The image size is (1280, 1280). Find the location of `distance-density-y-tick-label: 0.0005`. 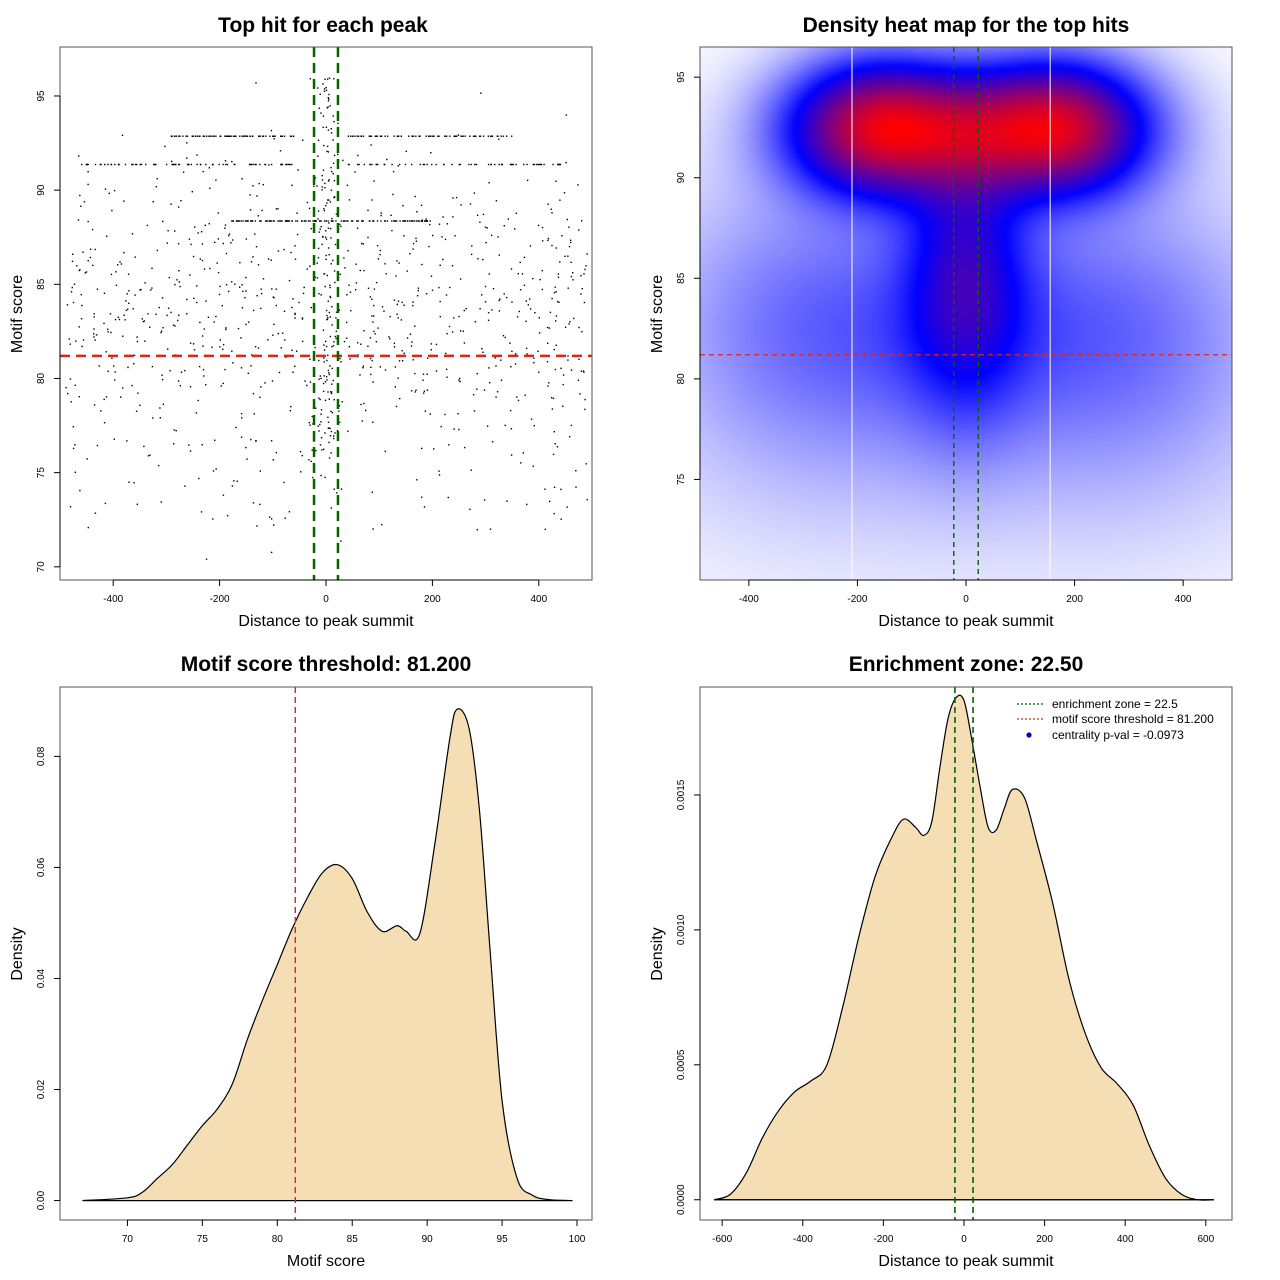

distance-density-y-tick-label: 0.0005 is located at coordinates (681, 1064).